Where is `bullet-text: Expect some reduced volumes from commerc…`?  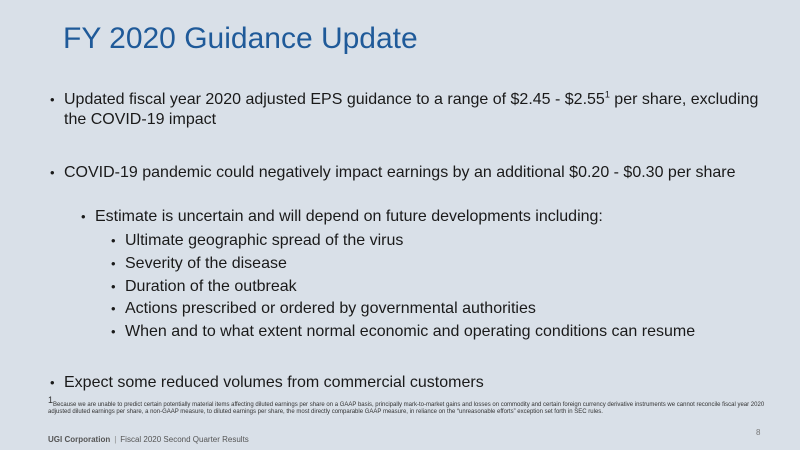 bullet-text: Expect some reduced volumes from commerc… is located at coordinates (274, 382).